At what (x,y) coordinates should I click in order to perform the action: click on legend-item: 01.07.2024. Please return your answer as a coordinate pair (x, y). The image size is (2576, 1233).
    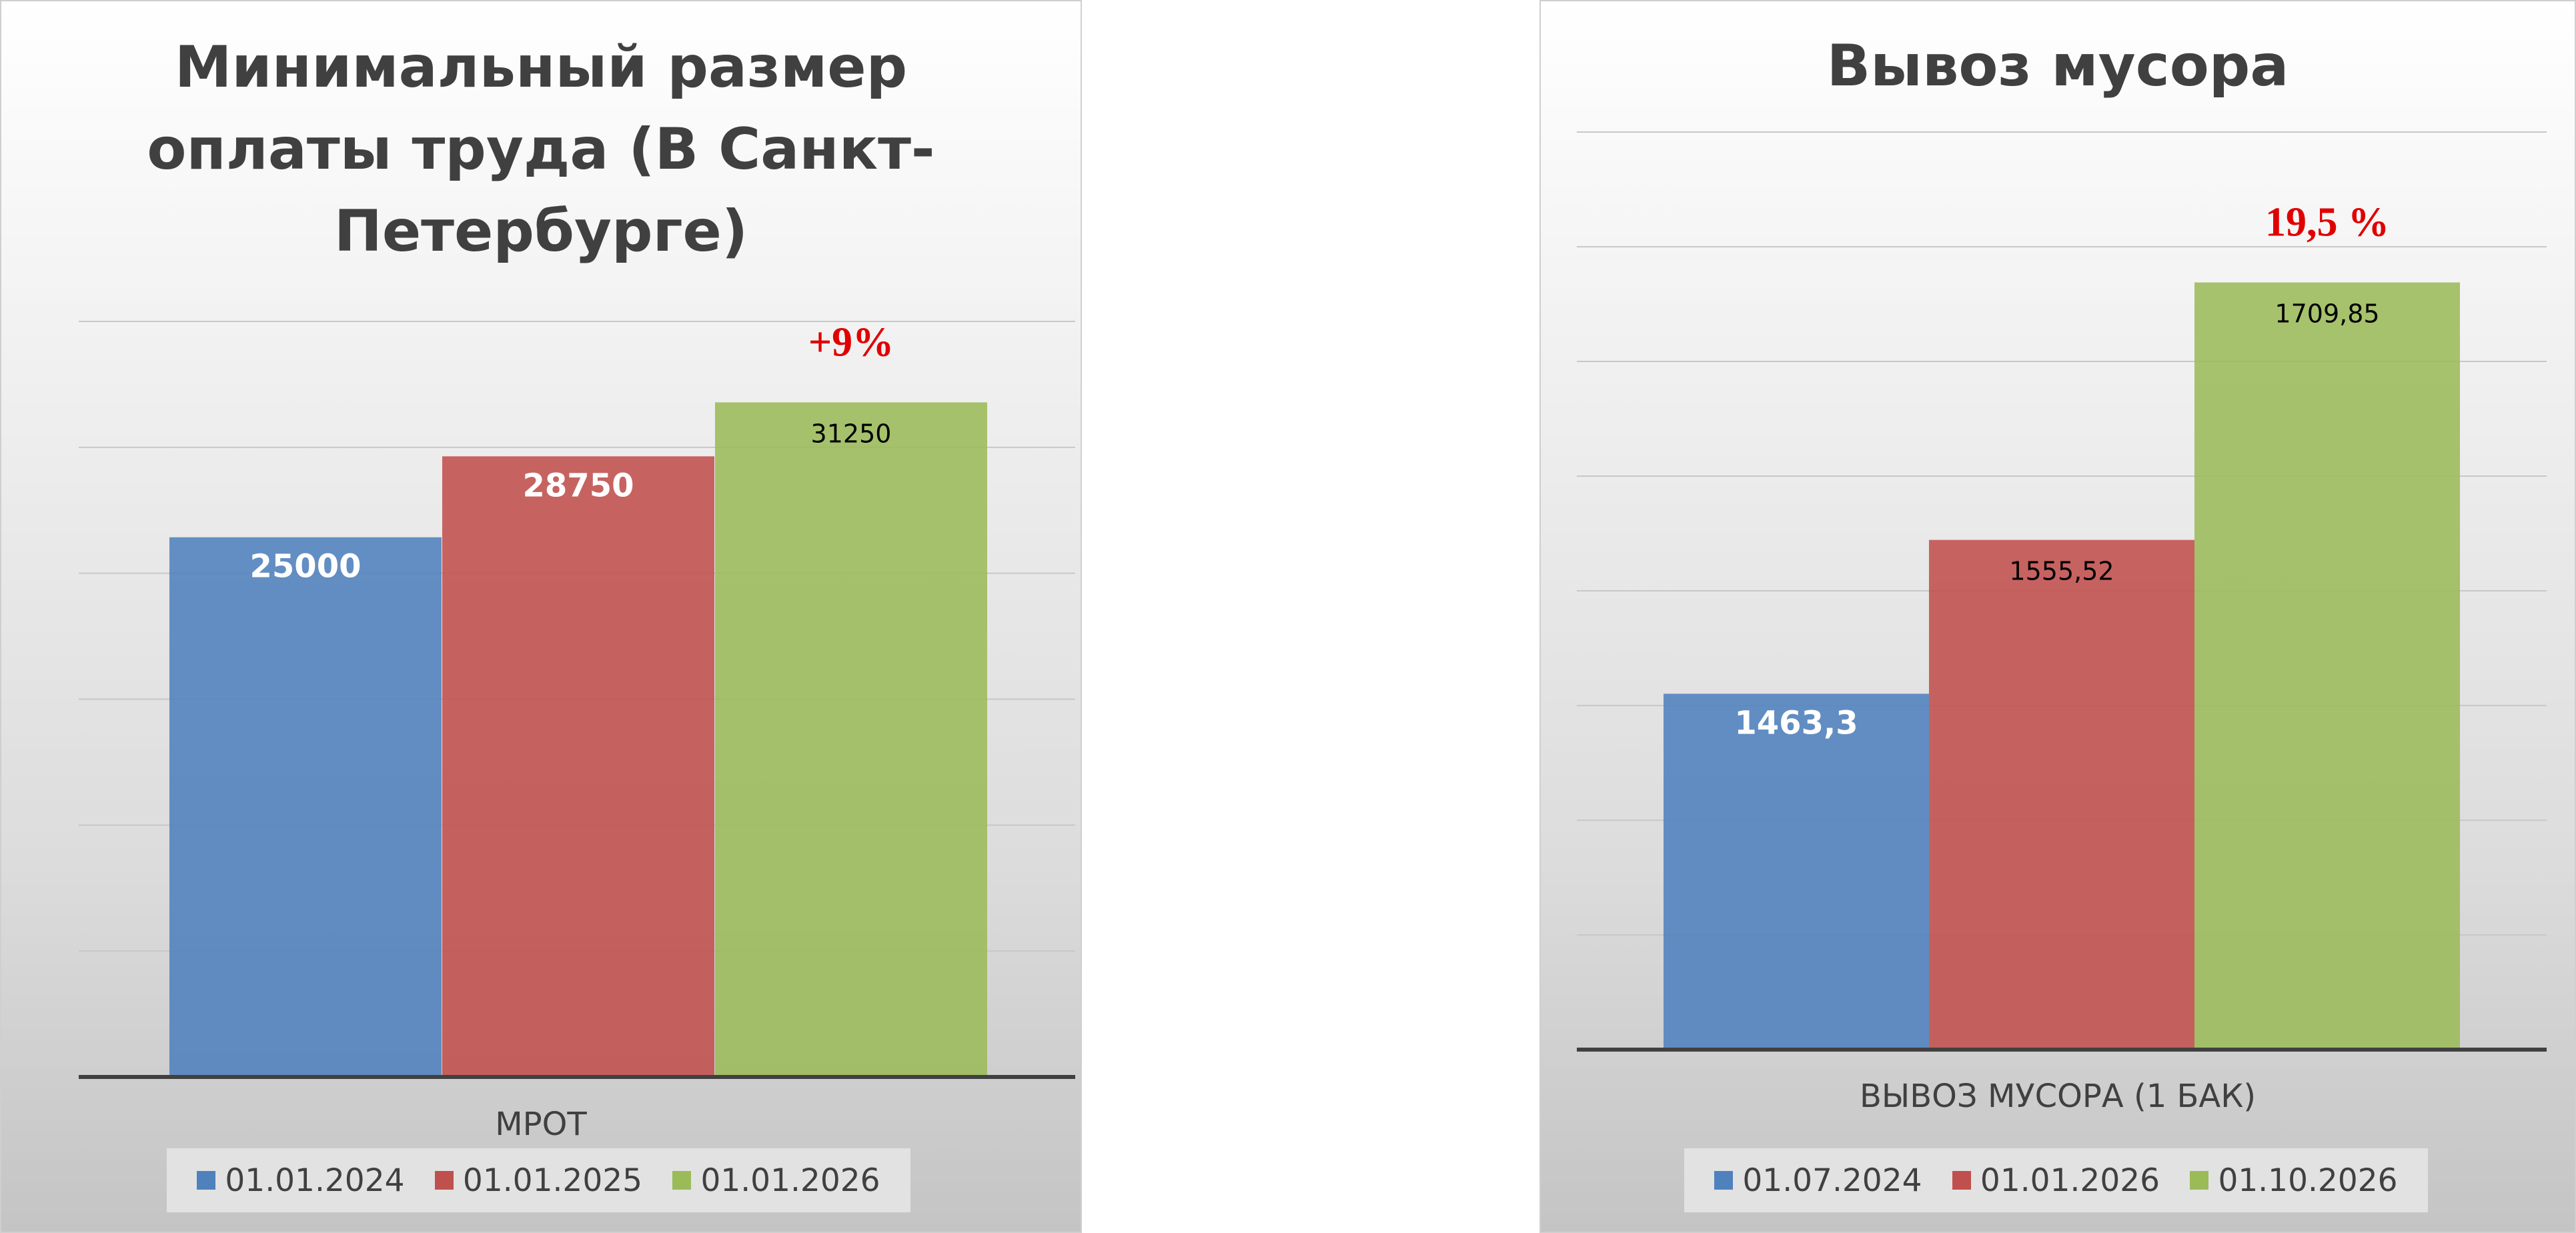
    Looking at the image, I should click on (1818, 1180).